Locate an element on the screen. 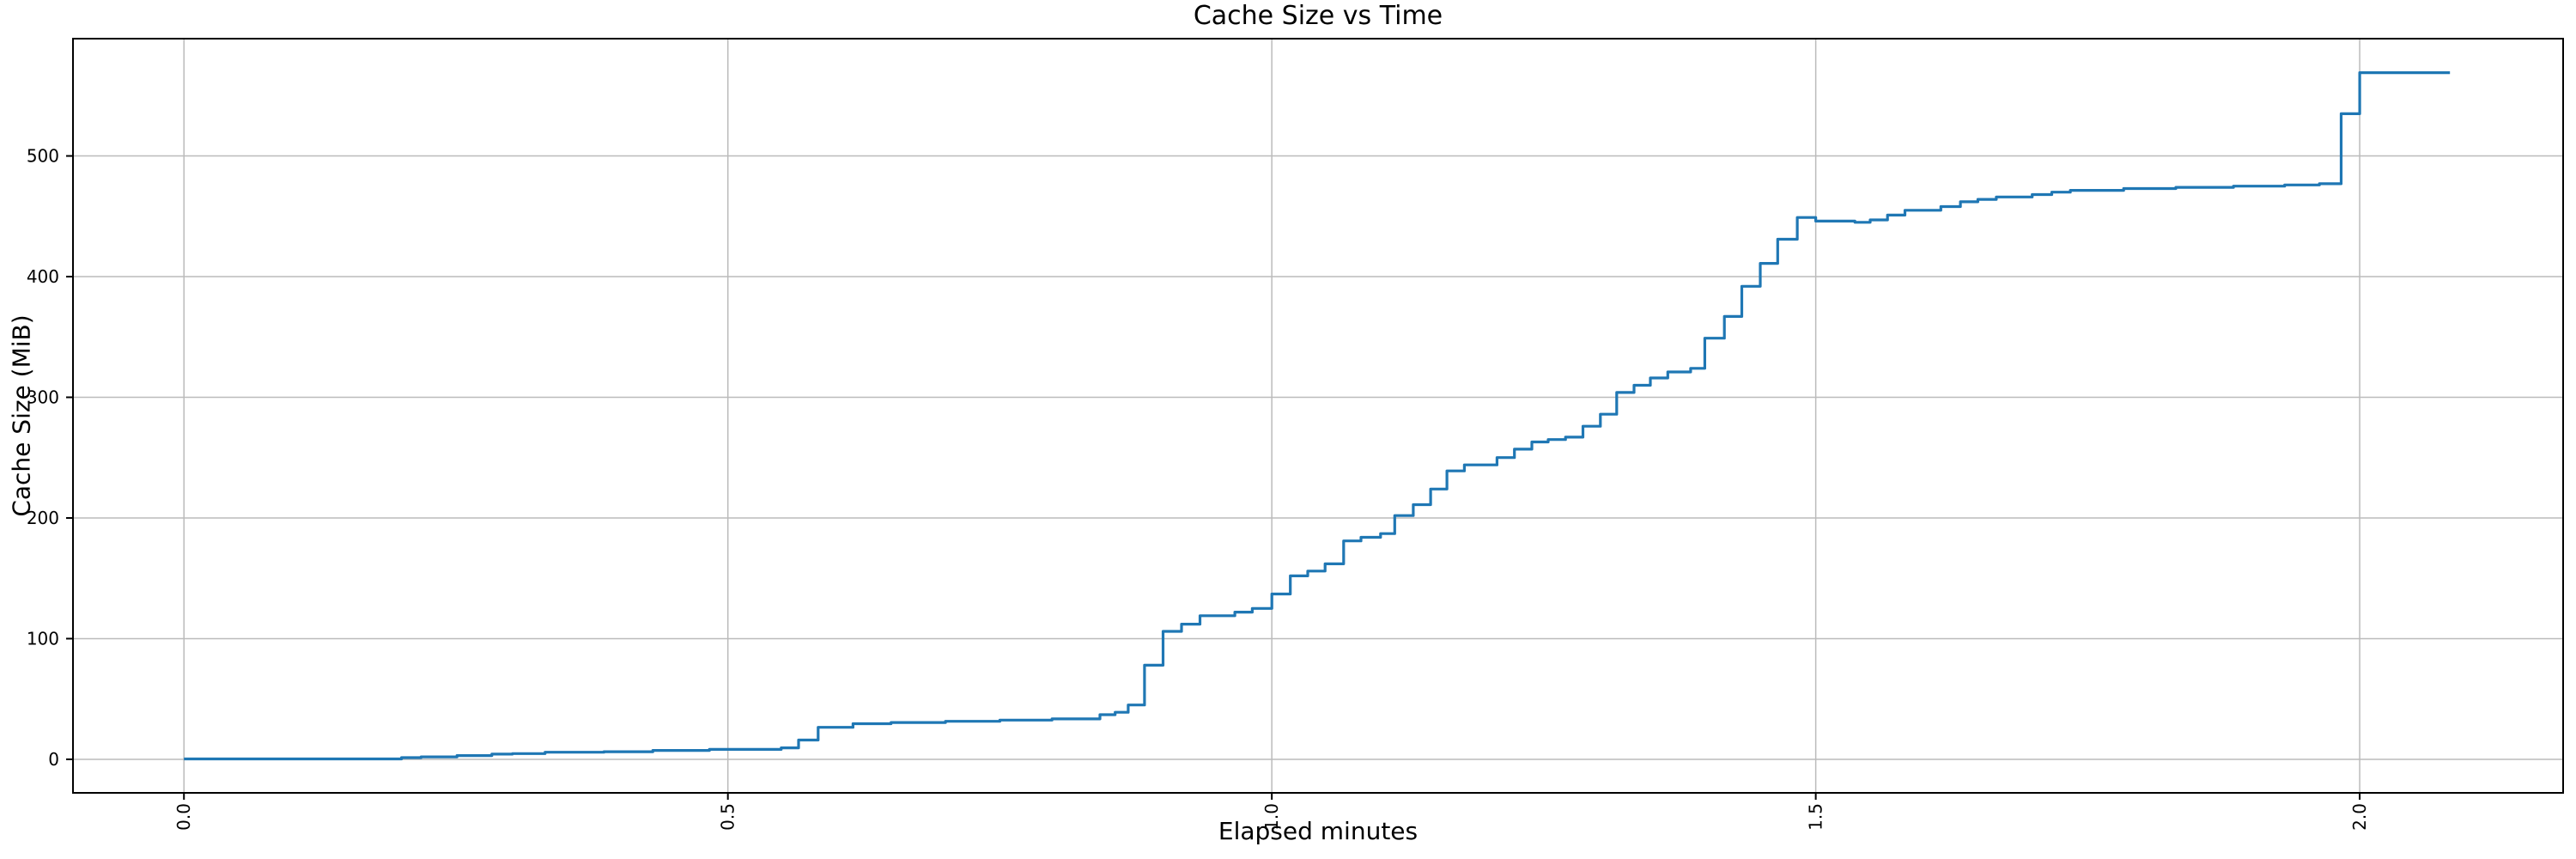 The width and height of the screenshot is (2576, 859). x-tick-label: 0.5 is located at coordinates (728, 817).